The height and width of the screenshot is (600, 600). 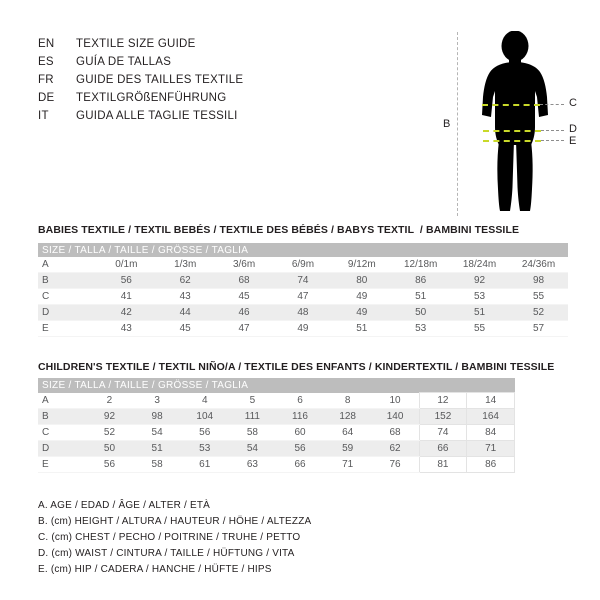 I want to click on table-cell: 62, so click(x=395, y=448).